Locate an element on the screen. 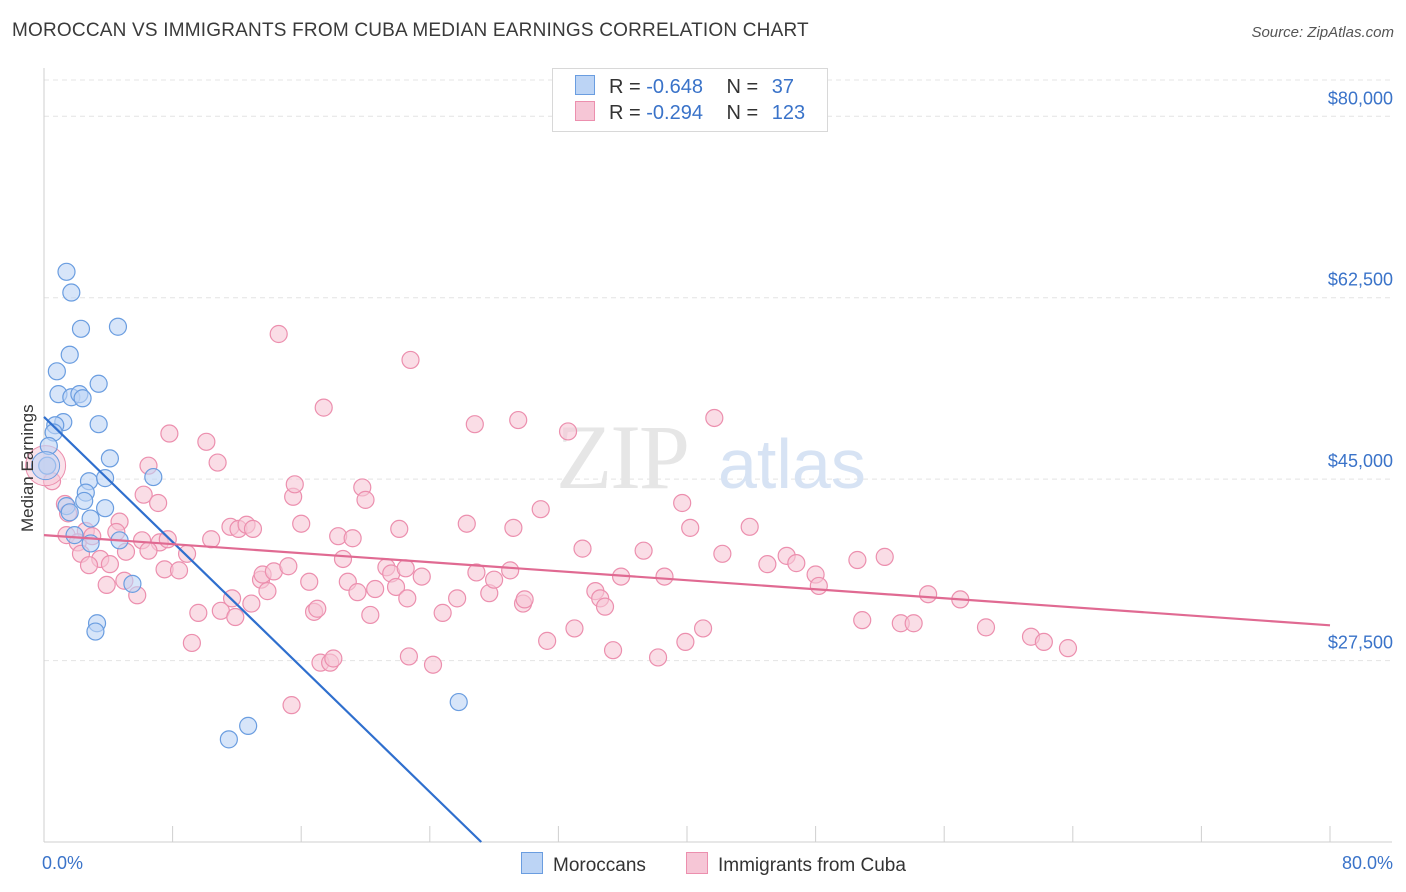  y-tick-label: $62,500 is located at coordinates (1360, 280).